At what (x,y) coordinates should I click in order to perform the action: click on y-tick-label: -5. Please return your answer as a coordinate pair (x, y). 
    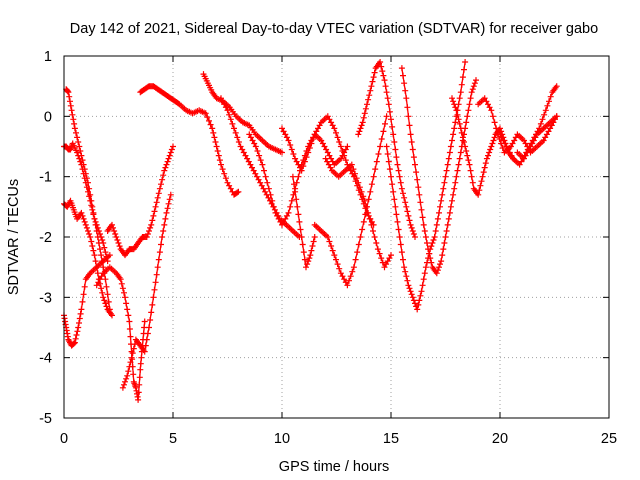
    Looking at the image, I should click on (45, 419).